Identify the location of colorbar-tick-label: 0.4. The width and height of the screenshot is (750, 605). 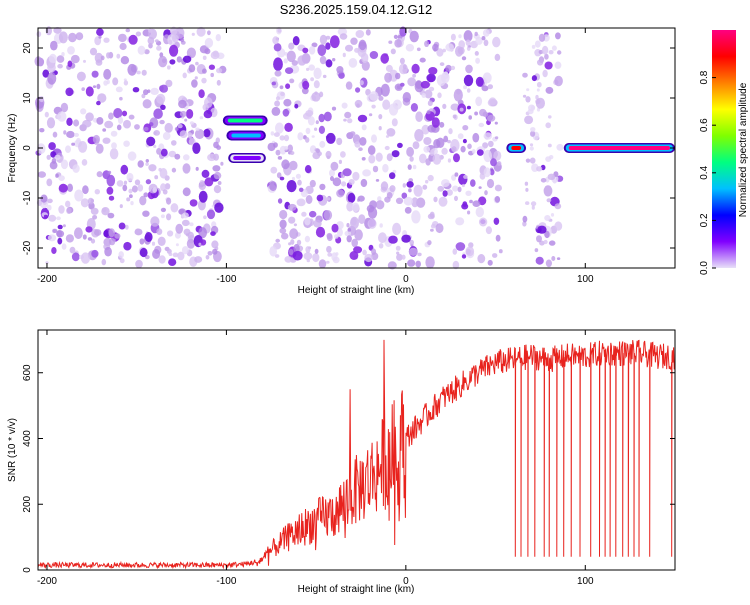
(704, 172).